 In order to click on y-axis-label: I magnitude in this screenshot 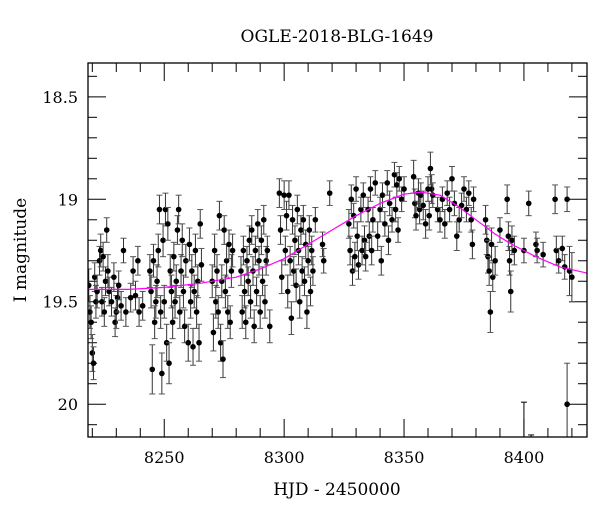, I will do `click(21, 250)`.